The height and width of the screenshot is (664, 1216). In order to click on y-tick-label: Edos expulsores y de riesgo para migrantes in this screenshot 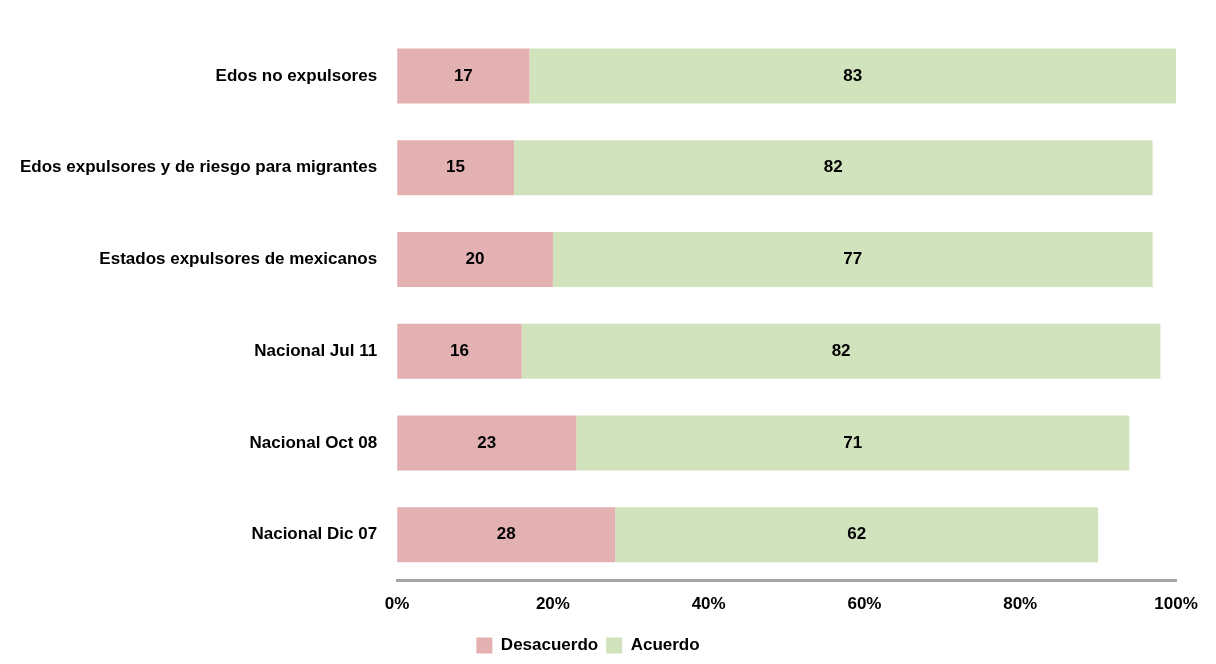, I will do `click(198, 167)`.